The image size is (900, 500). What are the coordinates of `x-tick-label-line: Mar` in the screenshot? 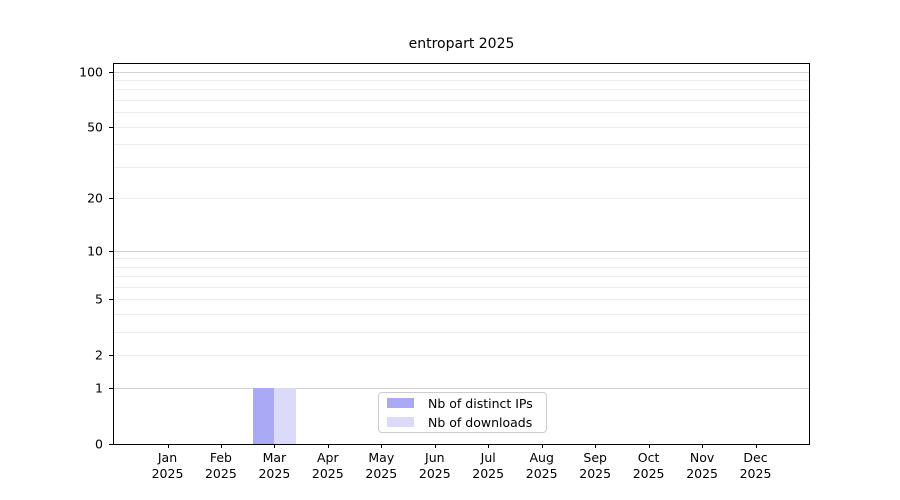 It's located at (274, 457).